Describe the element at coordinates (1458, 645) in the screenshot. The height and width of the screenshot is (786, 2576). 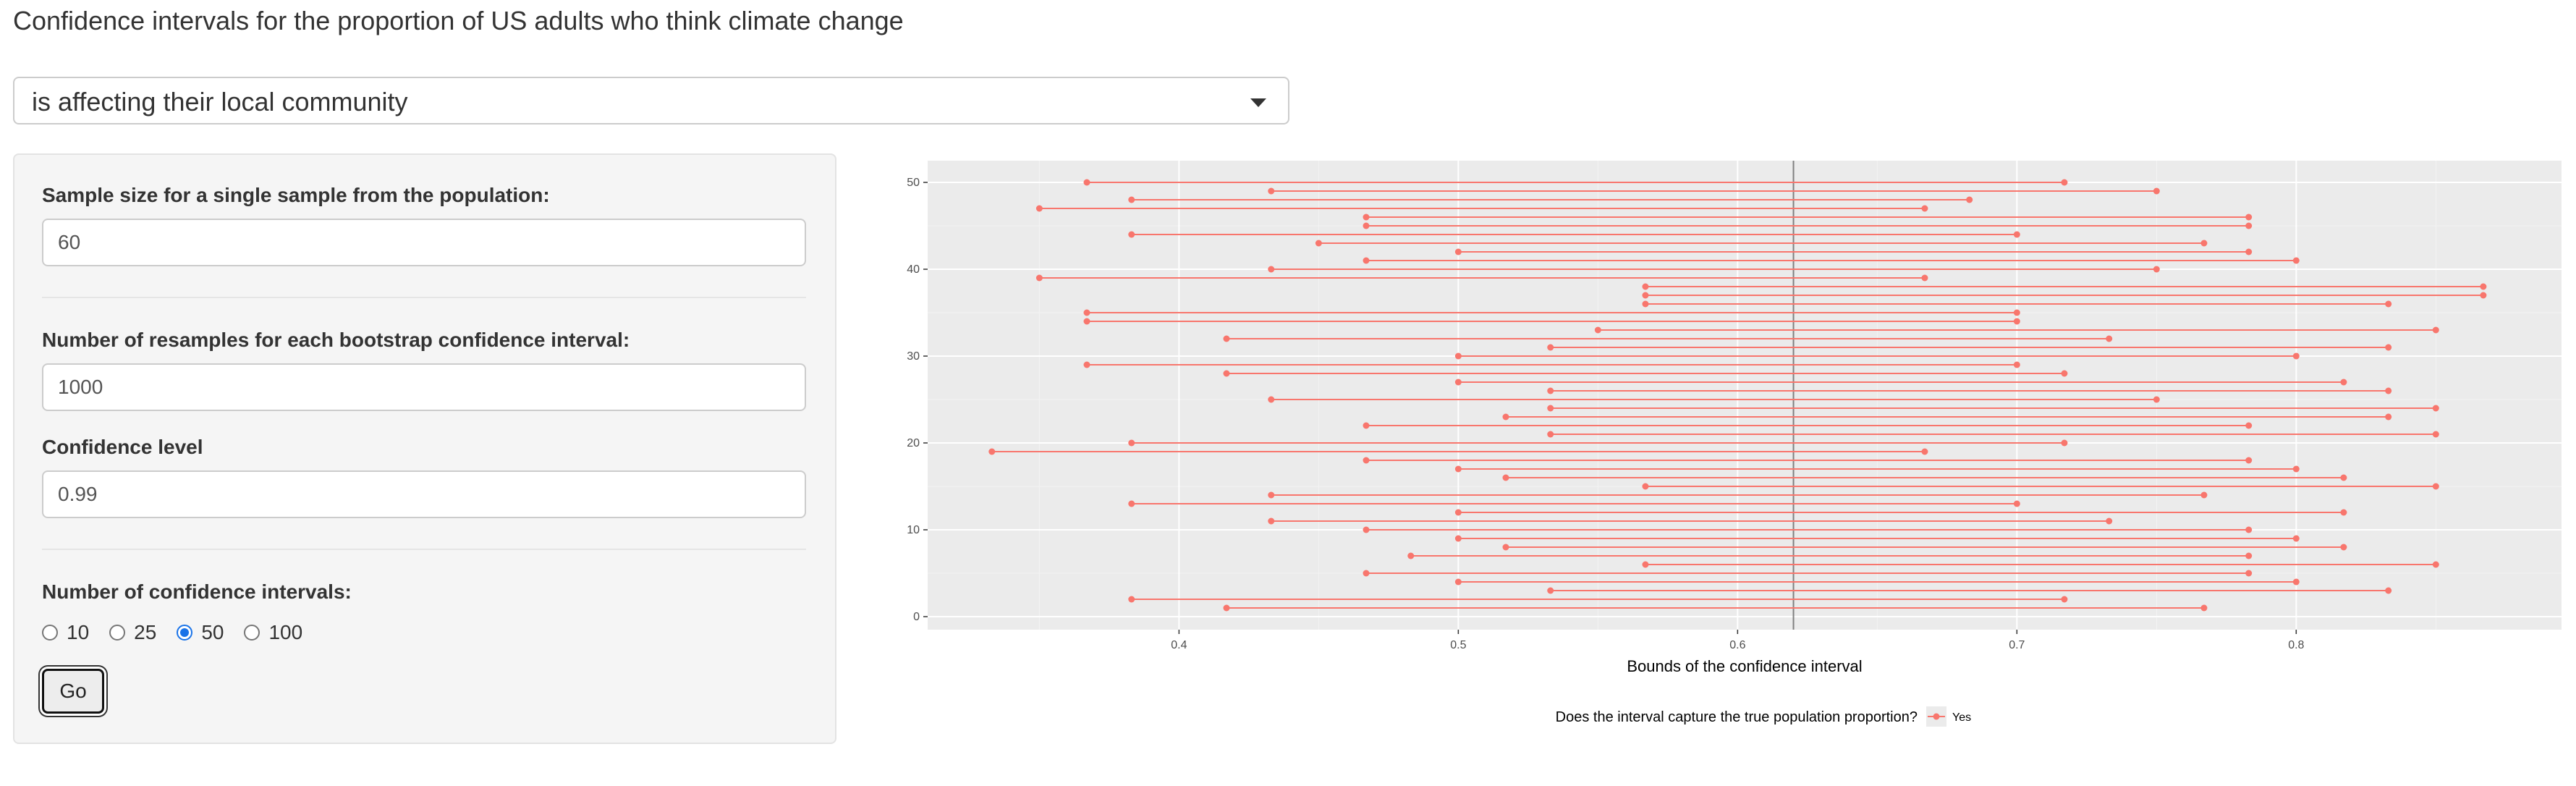
I see `x-tick-label: 0.5` at that location.